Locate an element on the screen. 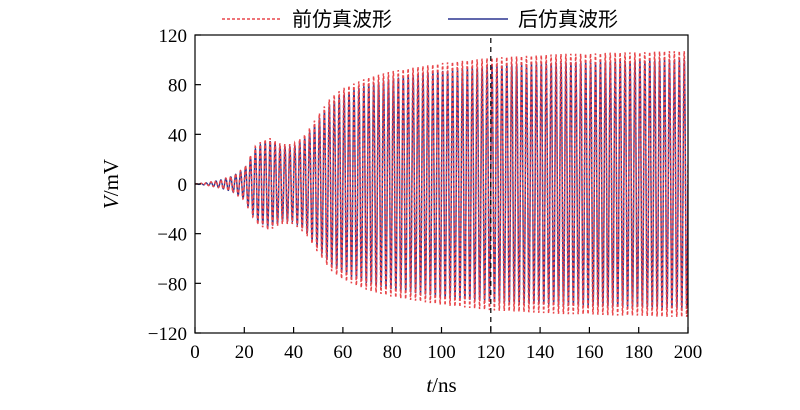 The height and width of the screenshot is (410, 800). x-axis-label-var: t is located at coordinates (429, 385).